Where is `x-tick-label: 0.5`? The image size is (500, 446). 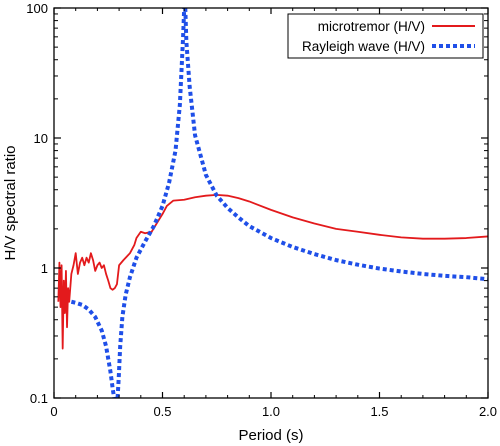 x-tick-label: 0.5 is located at coordinates (162, 411).